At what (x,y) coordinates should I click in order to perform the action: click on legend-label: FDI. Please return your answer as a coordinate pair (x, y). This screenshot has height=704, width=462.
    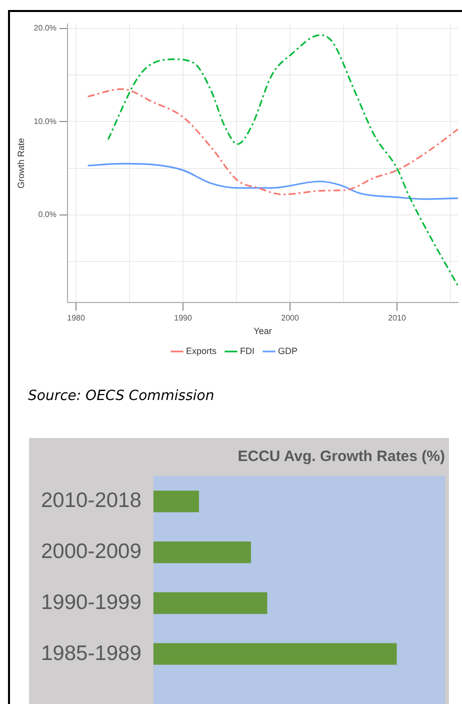
    Looking at the image, I should click on (247, 351).